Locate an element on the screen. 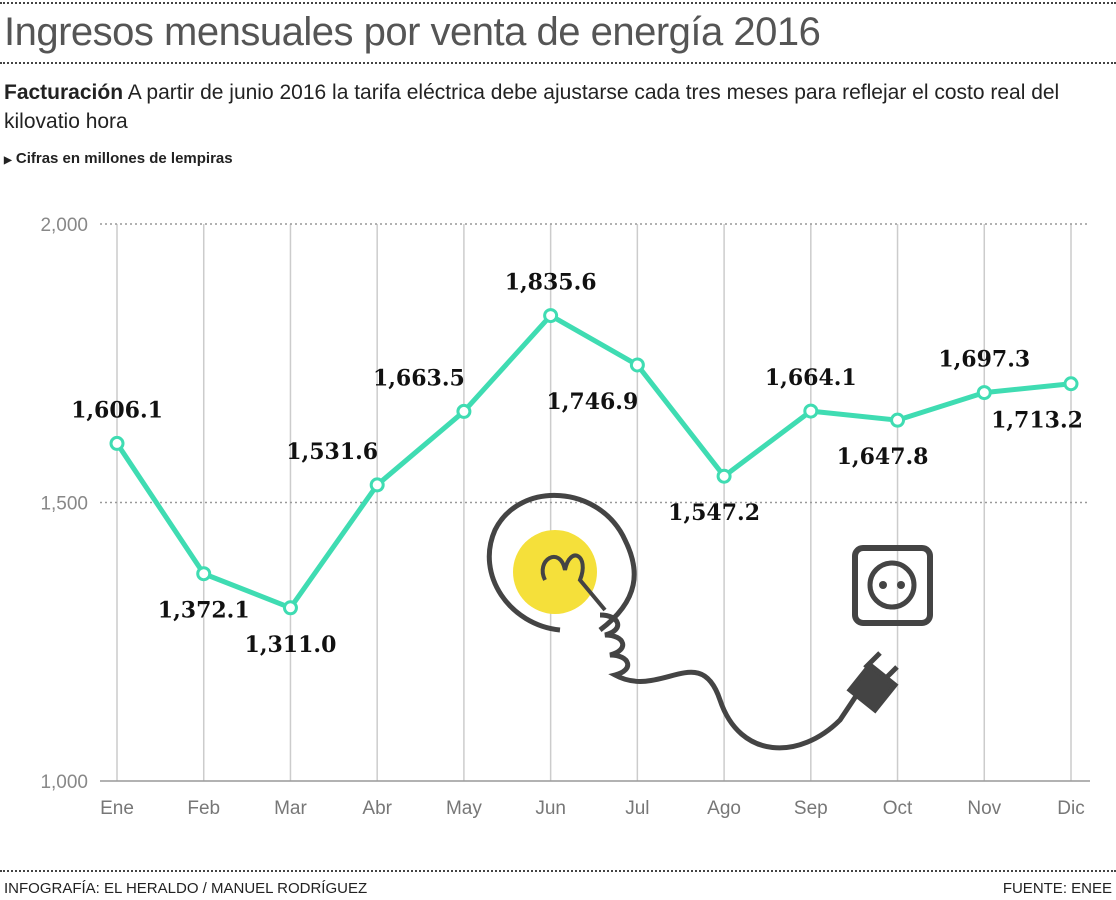 The height and width of the screenshot is (900, 1116). data-label: 1,835.6 is located at coordinates (551, 283).